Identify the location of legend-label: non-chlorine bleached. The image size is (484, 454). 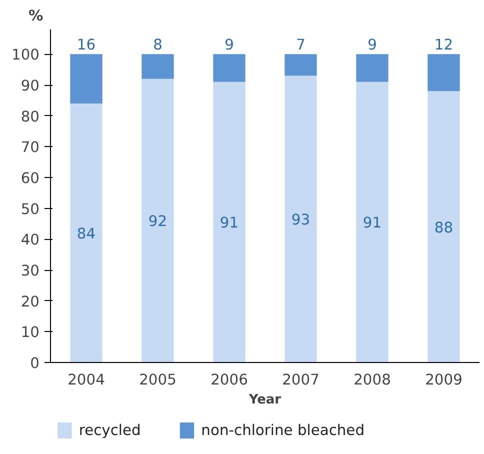
(283, 430).